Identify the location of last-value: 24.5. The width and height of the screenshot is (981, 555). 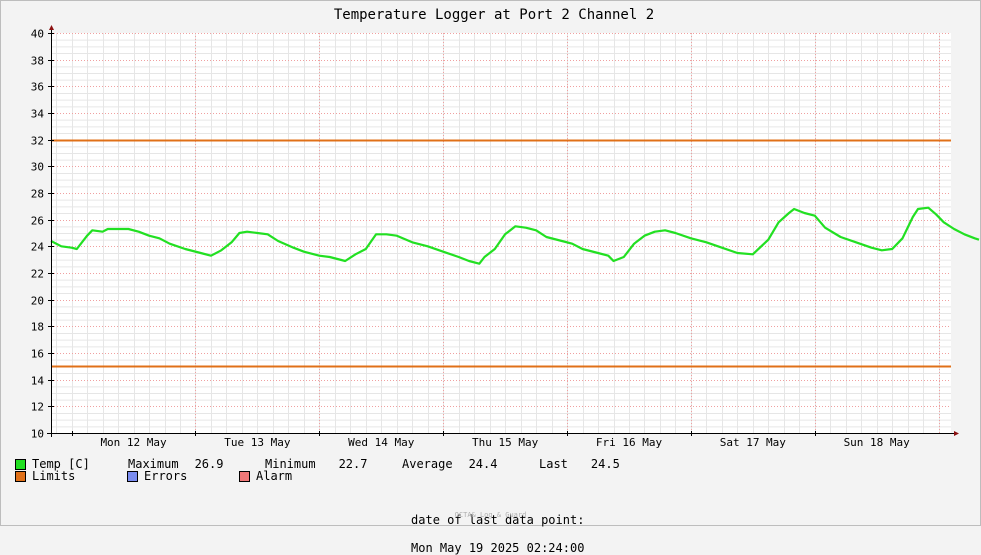
(605, 463).